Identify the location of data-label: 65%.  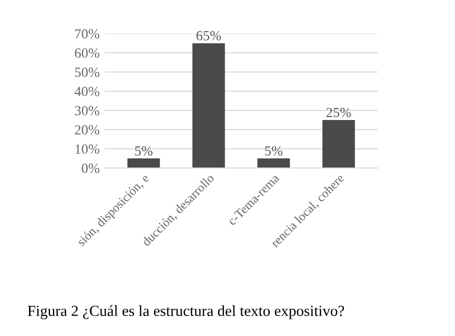
(208, 35).